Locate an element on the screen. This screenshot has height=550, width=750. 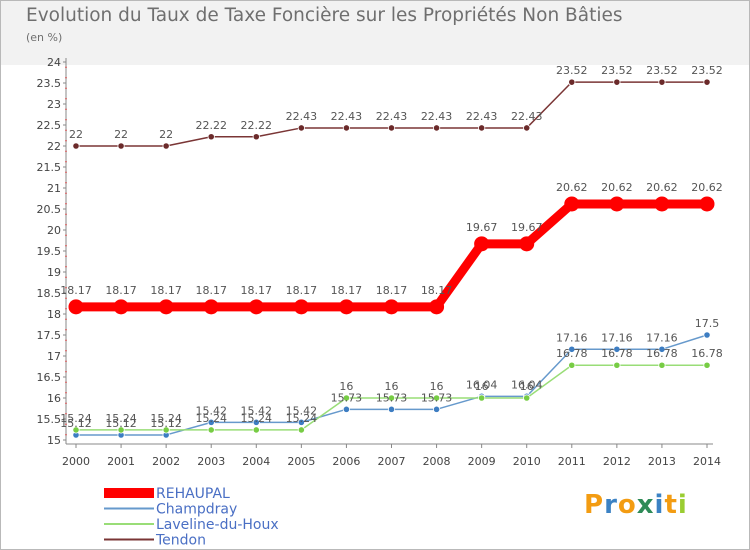
legend-label: REHAUPAL is located at coordinates (193, 494).